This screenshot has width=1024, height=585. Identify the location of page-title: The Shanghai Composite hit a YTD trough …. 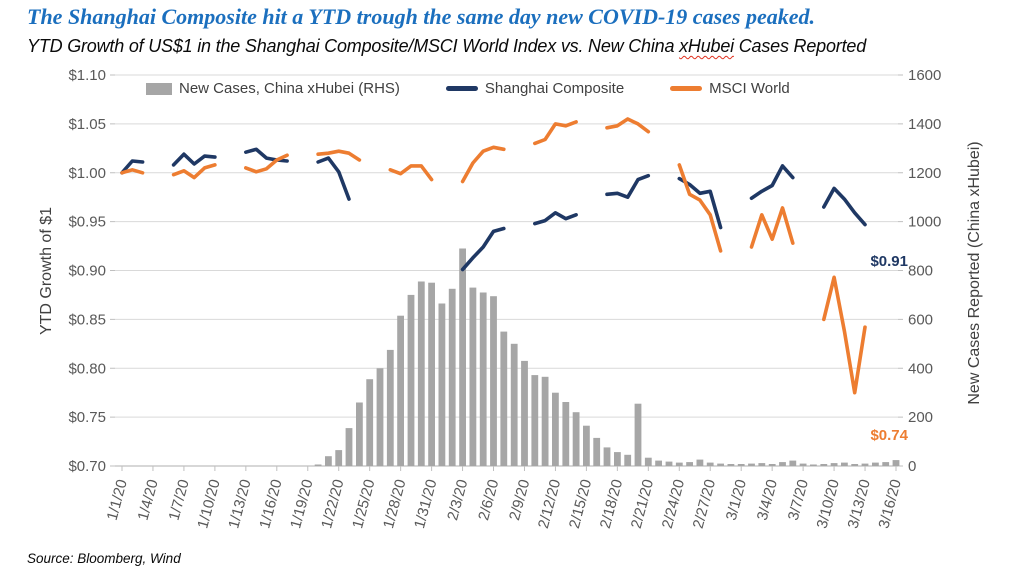
(421, 16).